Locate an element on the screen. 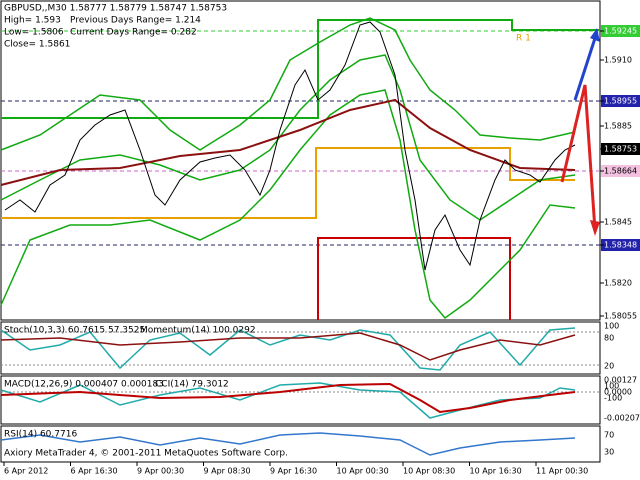 The height and width of the screenshot is (480, 640). momentum-line is located at coordinates (288, 346).